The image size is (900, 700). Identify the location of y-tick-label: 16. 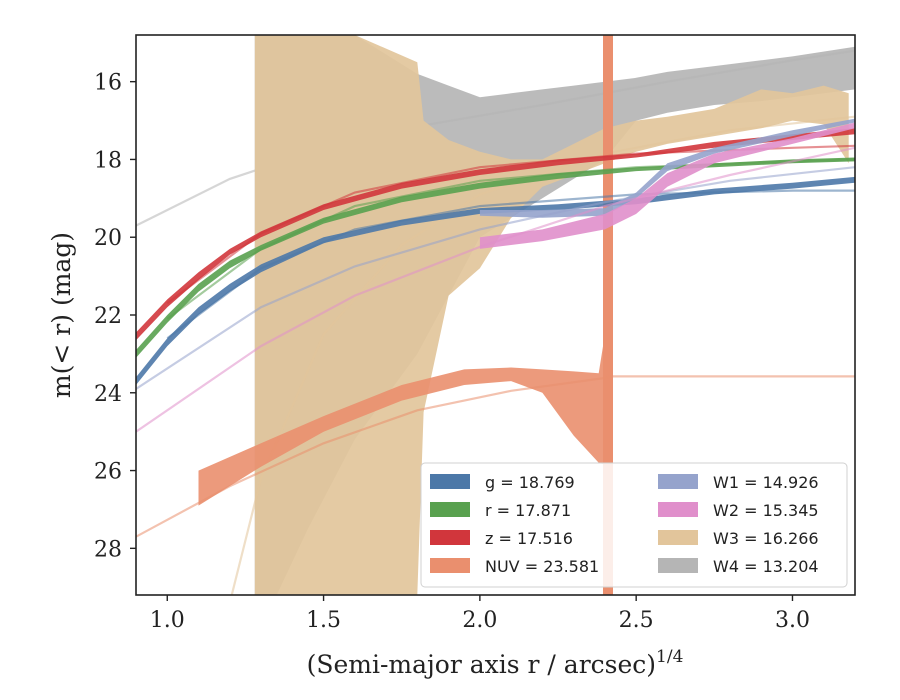
(108, 83).